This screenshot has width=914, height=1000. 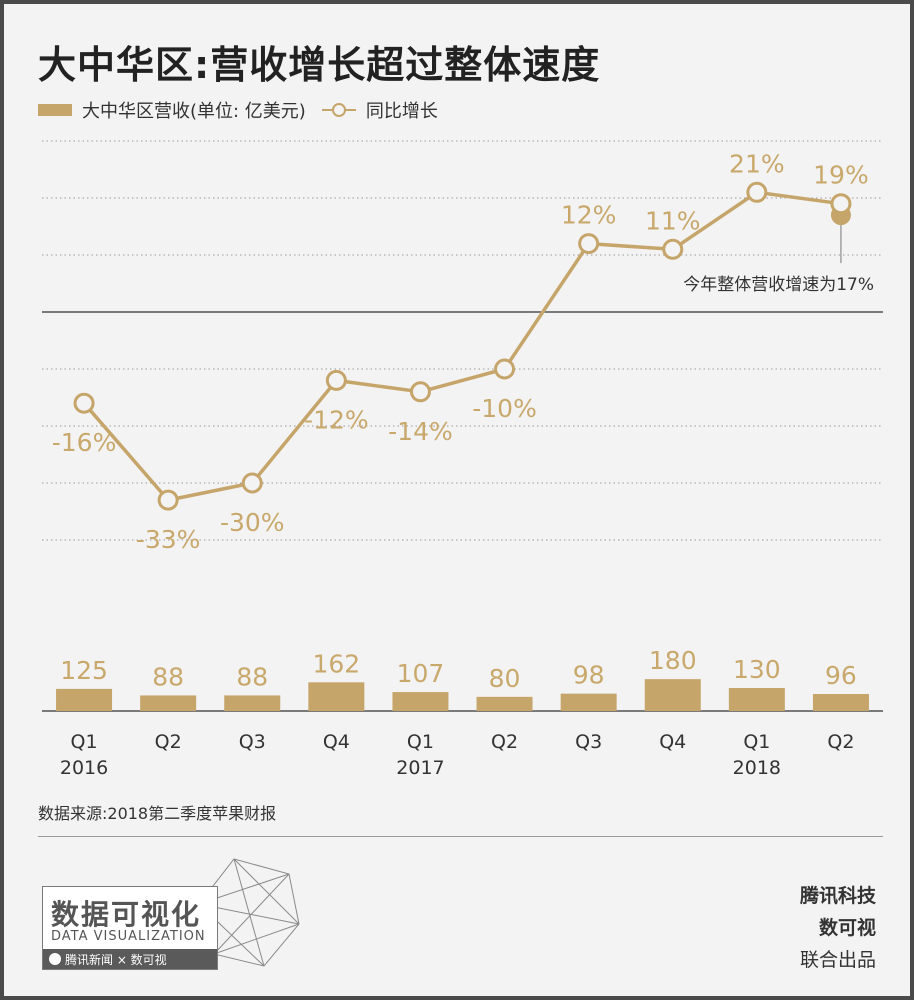 I want to click on growth-label: -16%, so click(x=84, y=442).